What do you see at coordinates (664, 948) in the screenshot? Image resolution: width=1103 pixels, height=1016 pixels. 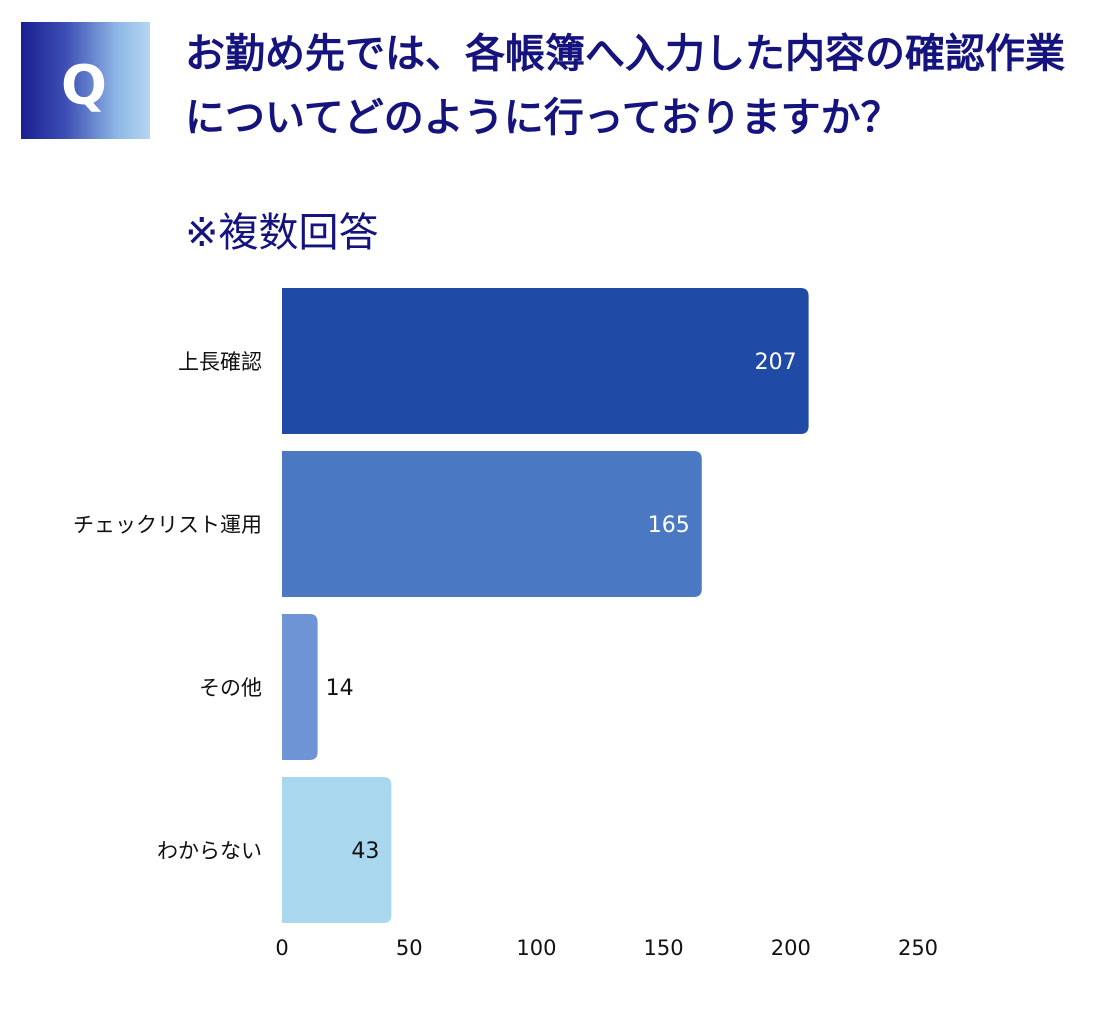 I see `x-tick-label: 150` at bounding box center [664, 948].